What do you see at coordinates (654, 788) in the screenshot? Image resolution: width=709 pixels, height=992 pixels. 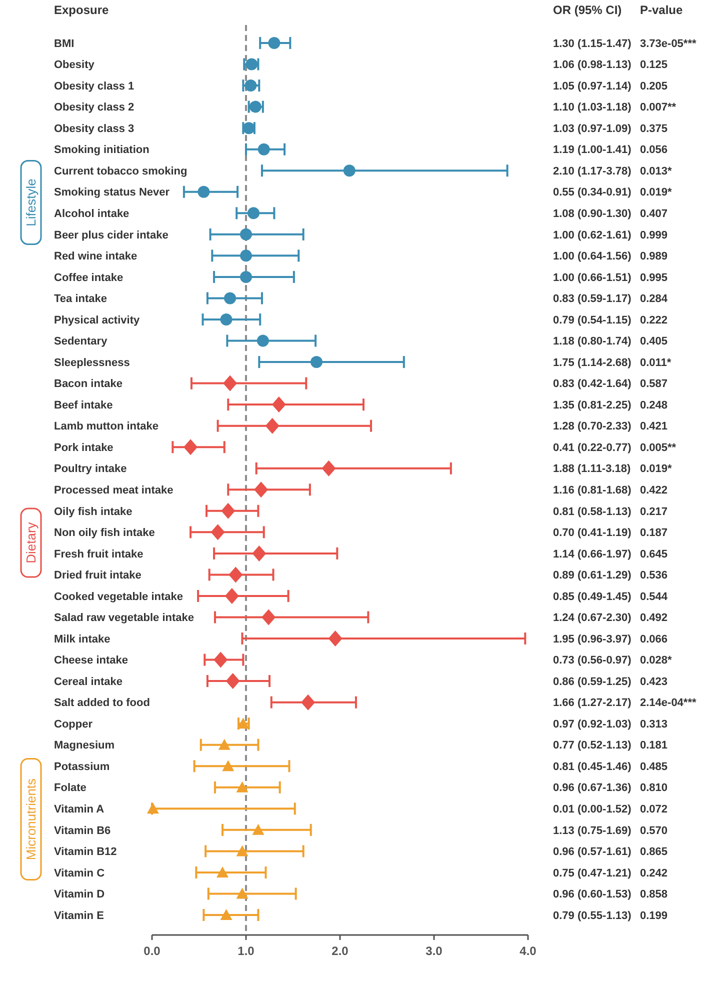 I see `text: 0.810` at bounding box center [654, 788].